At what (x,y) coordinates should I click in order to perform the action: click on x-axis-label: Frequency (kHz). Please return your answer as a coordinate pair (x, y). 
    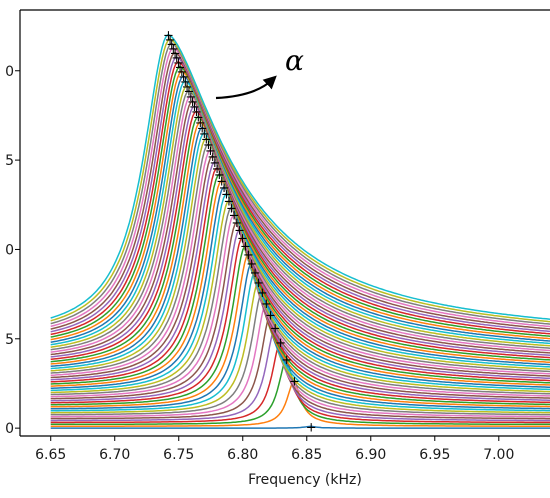
    Looking at the image, I should click on (305, 480).